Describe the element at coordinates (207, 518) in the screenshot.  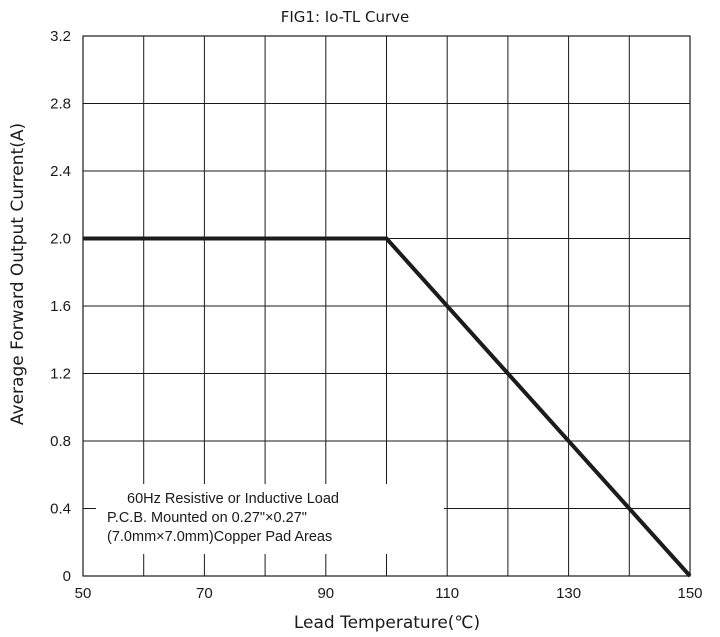
I see `annotation-line: P.C.B. Mounted on 0.27"×0.27"` at that location.